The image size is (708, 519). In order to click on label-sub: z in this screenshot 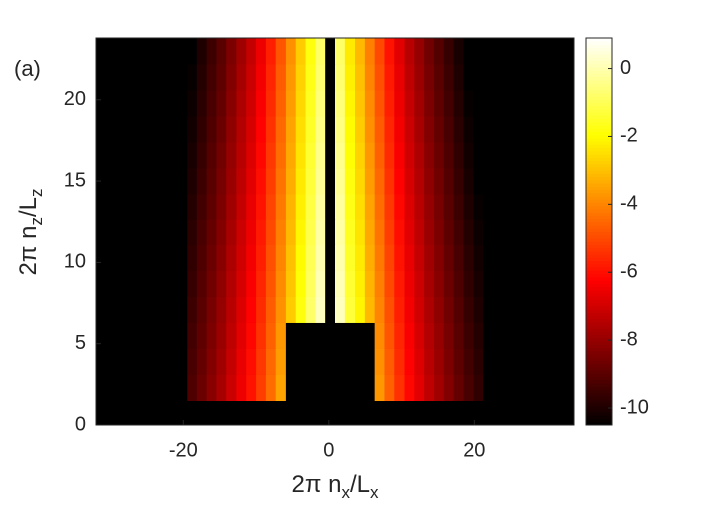, I will do `click(36, 193)`.